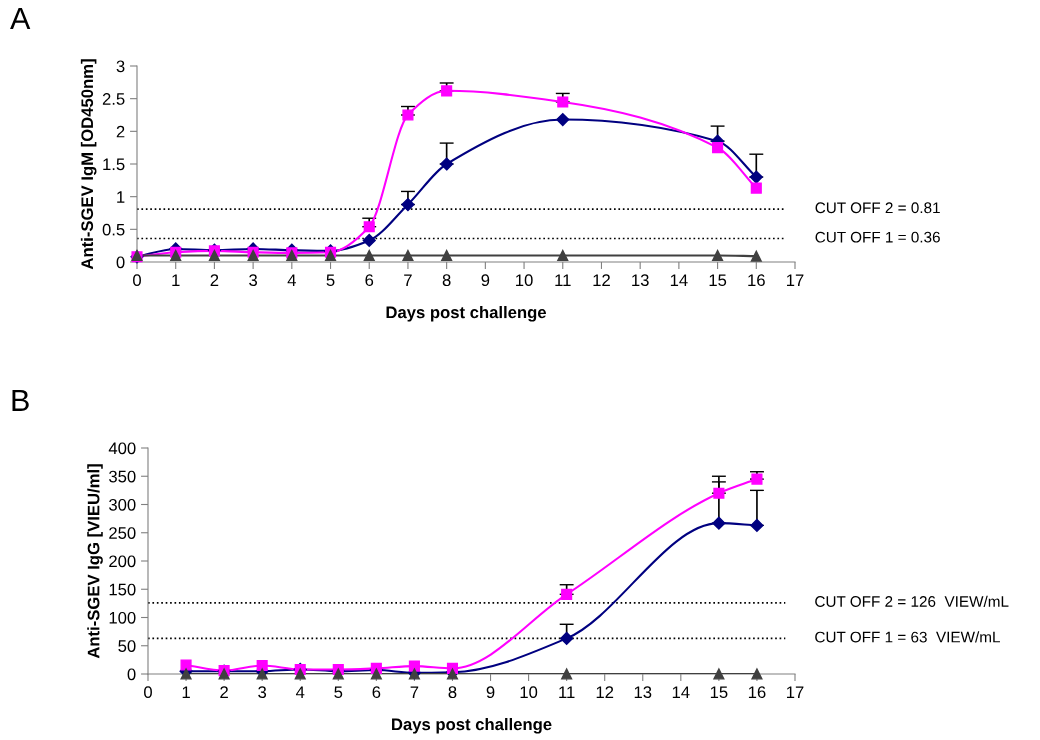 The height and width of the screenshot is (740, 1040). What do you see at coordinates (907, 637) in the screenshot?
I see `ref-line-label: CUT OFF 1 = 63 VIEW/mL` at bounding box center [907, 637].